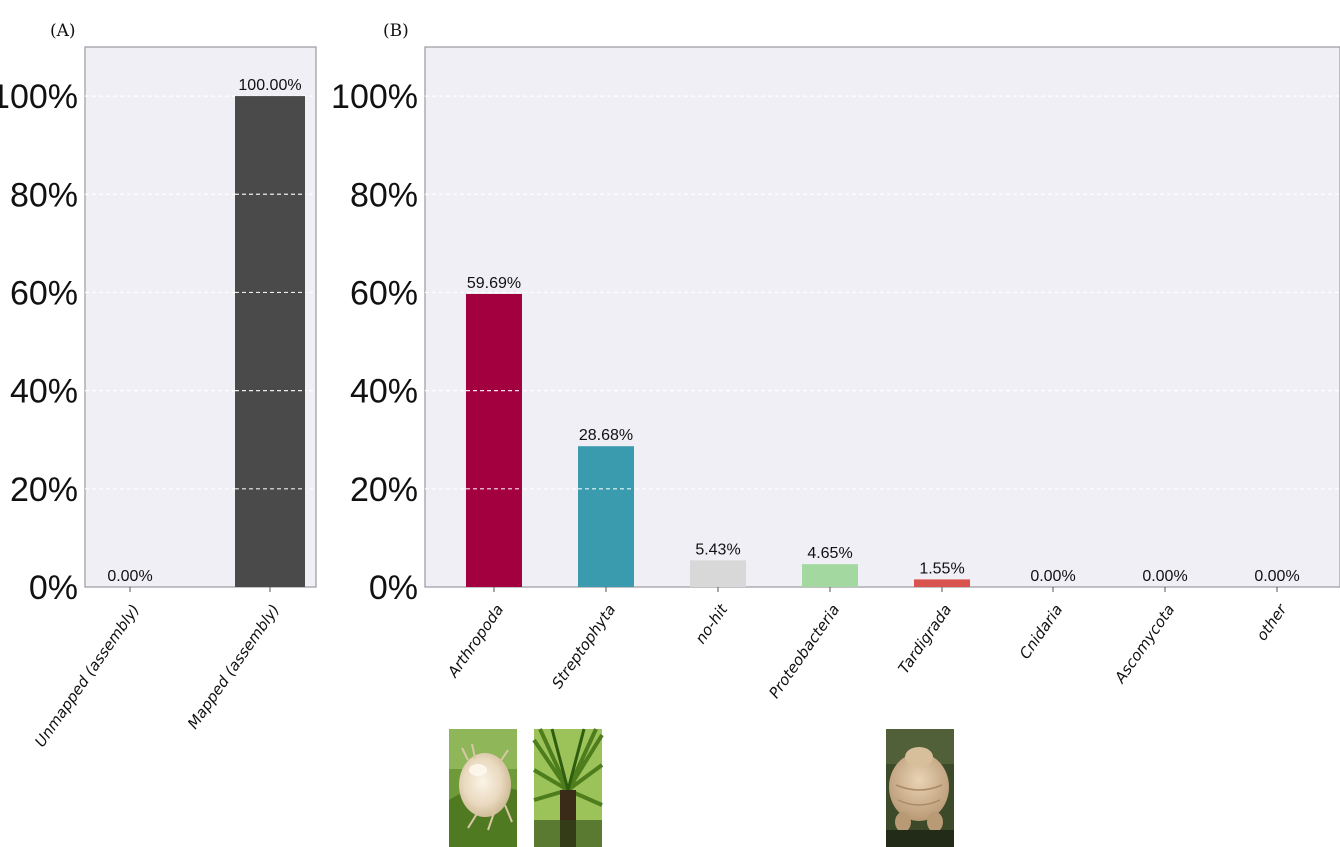 This screenshot has width=1340, height=847. What do you see at coordinates (718, 573) in the screenshot?
I see `bar-no-hit` at bounding box center [718, 573].